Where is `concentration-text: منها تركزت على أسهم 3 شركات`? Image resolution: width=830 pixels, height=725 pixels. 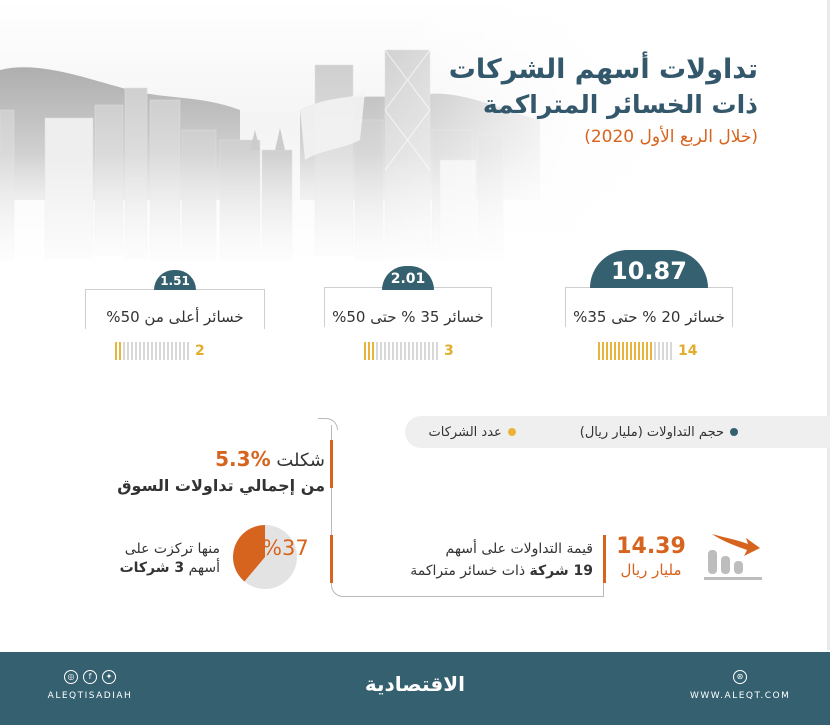
concentration-text: منها تركزت على أسهم 3 شركات is located at coordinates (170, 559).